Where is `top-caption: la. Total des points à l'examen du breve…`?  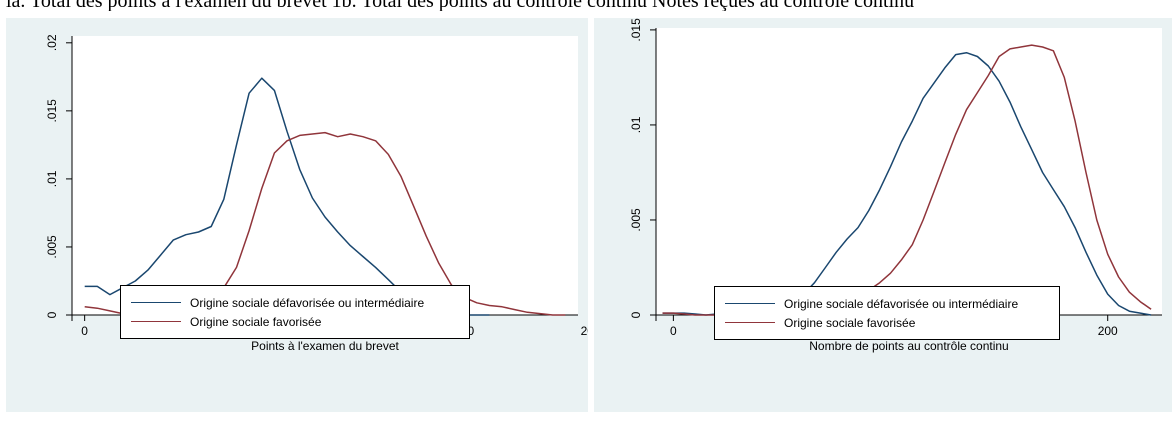
top-caption: la. Total des points à l'examen du breve… is located at coordinates (460, 5).